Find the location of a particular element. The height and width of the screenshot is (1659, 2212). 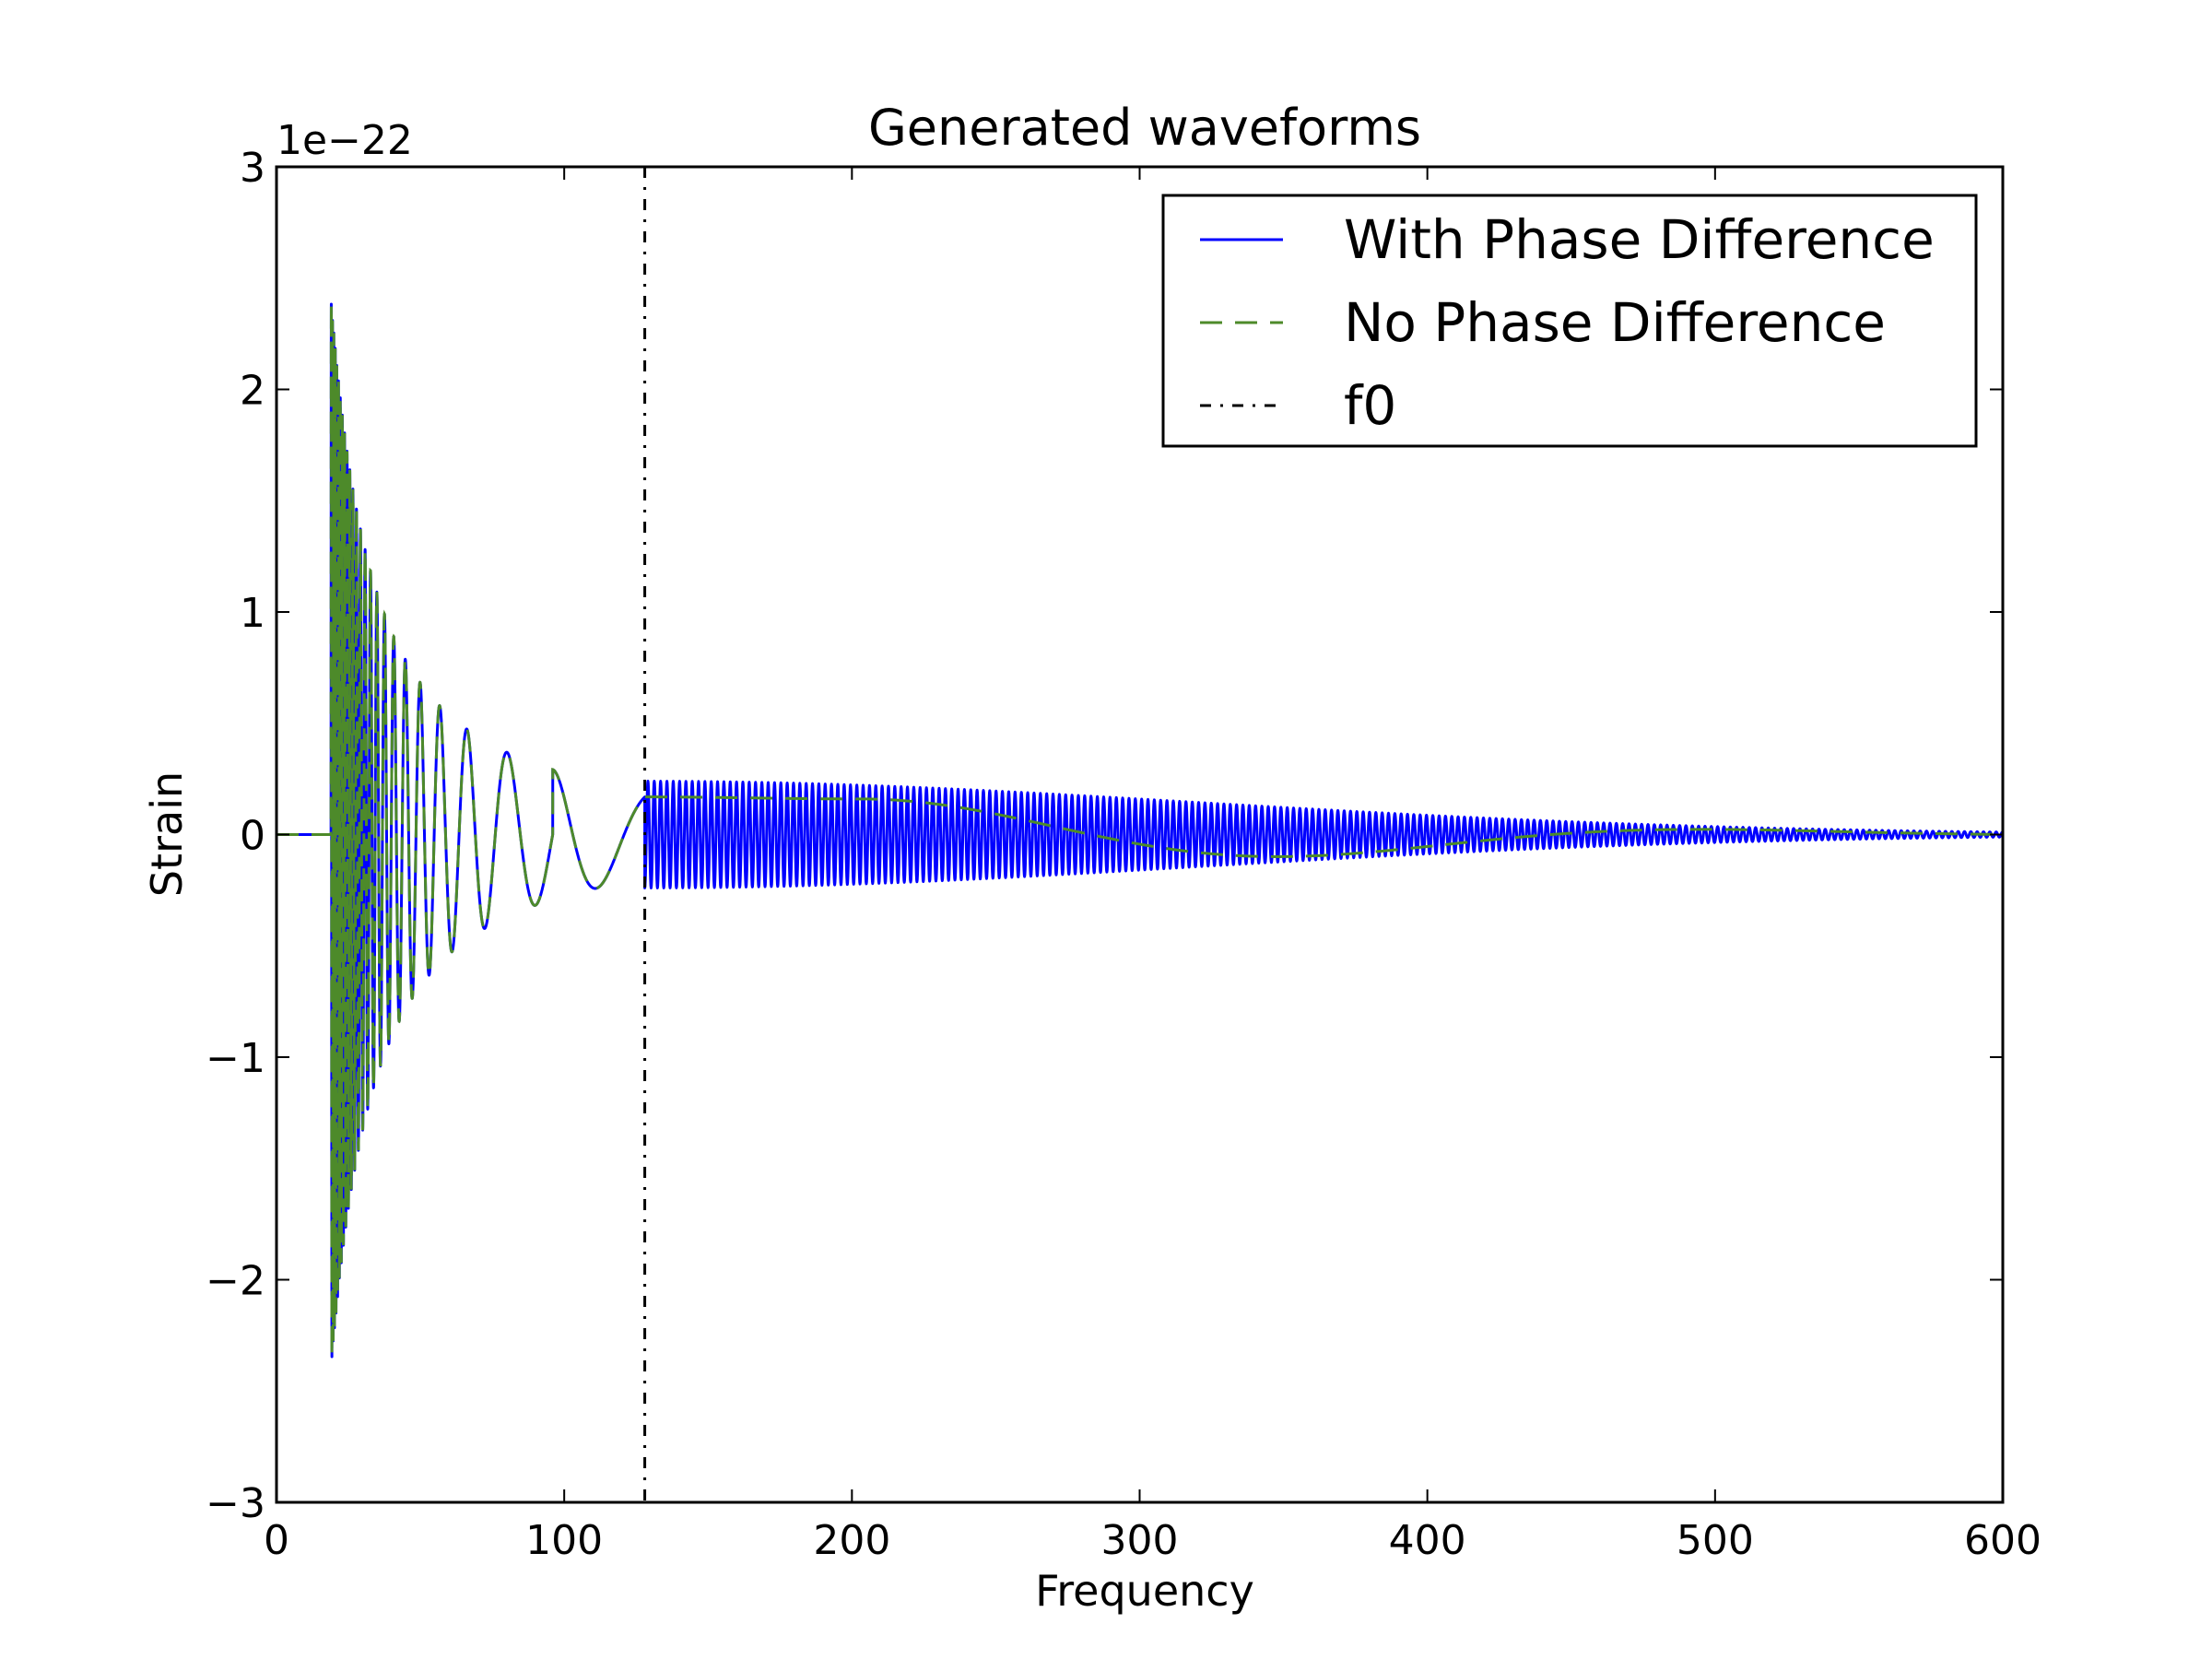

y-tick-label: −3 is located at coordinates (235, 1503).